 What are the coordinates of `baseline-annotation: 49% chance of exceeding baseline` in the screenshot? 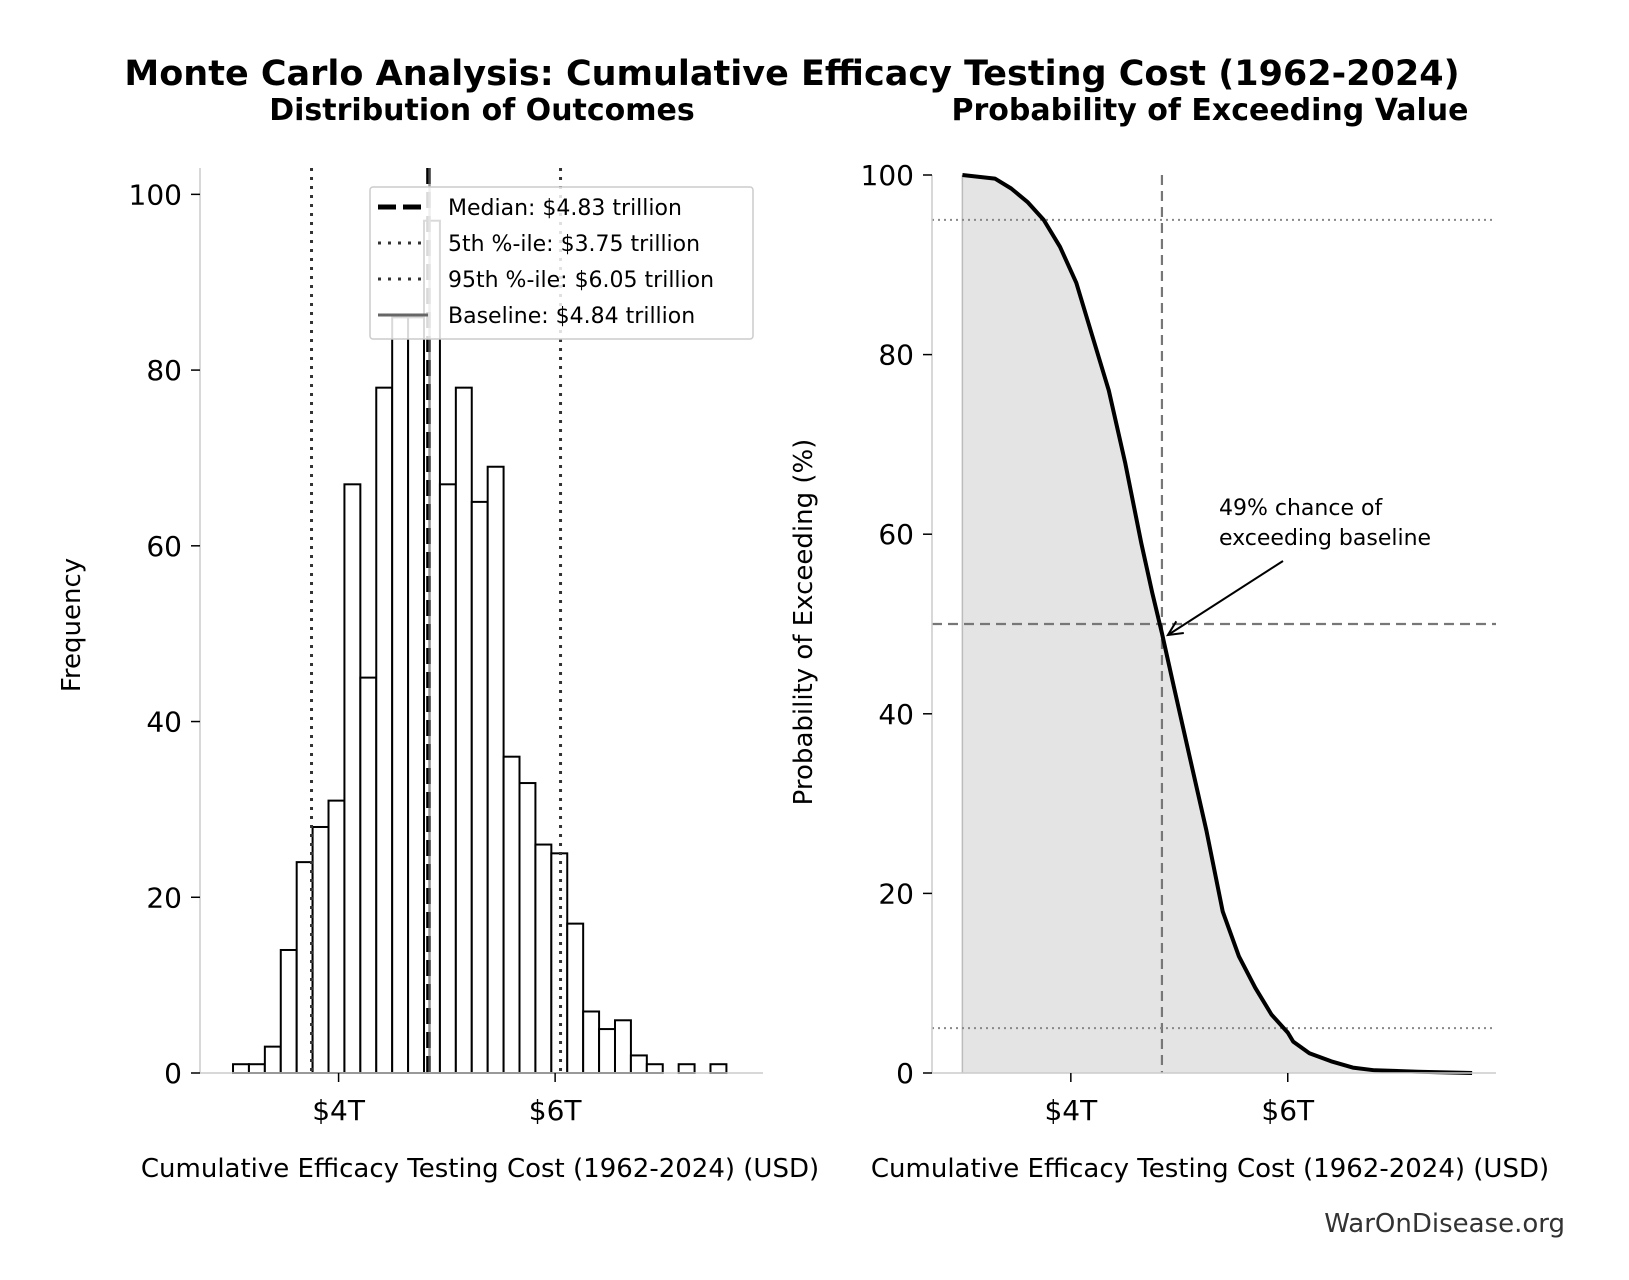 It's located at (1298, 566).